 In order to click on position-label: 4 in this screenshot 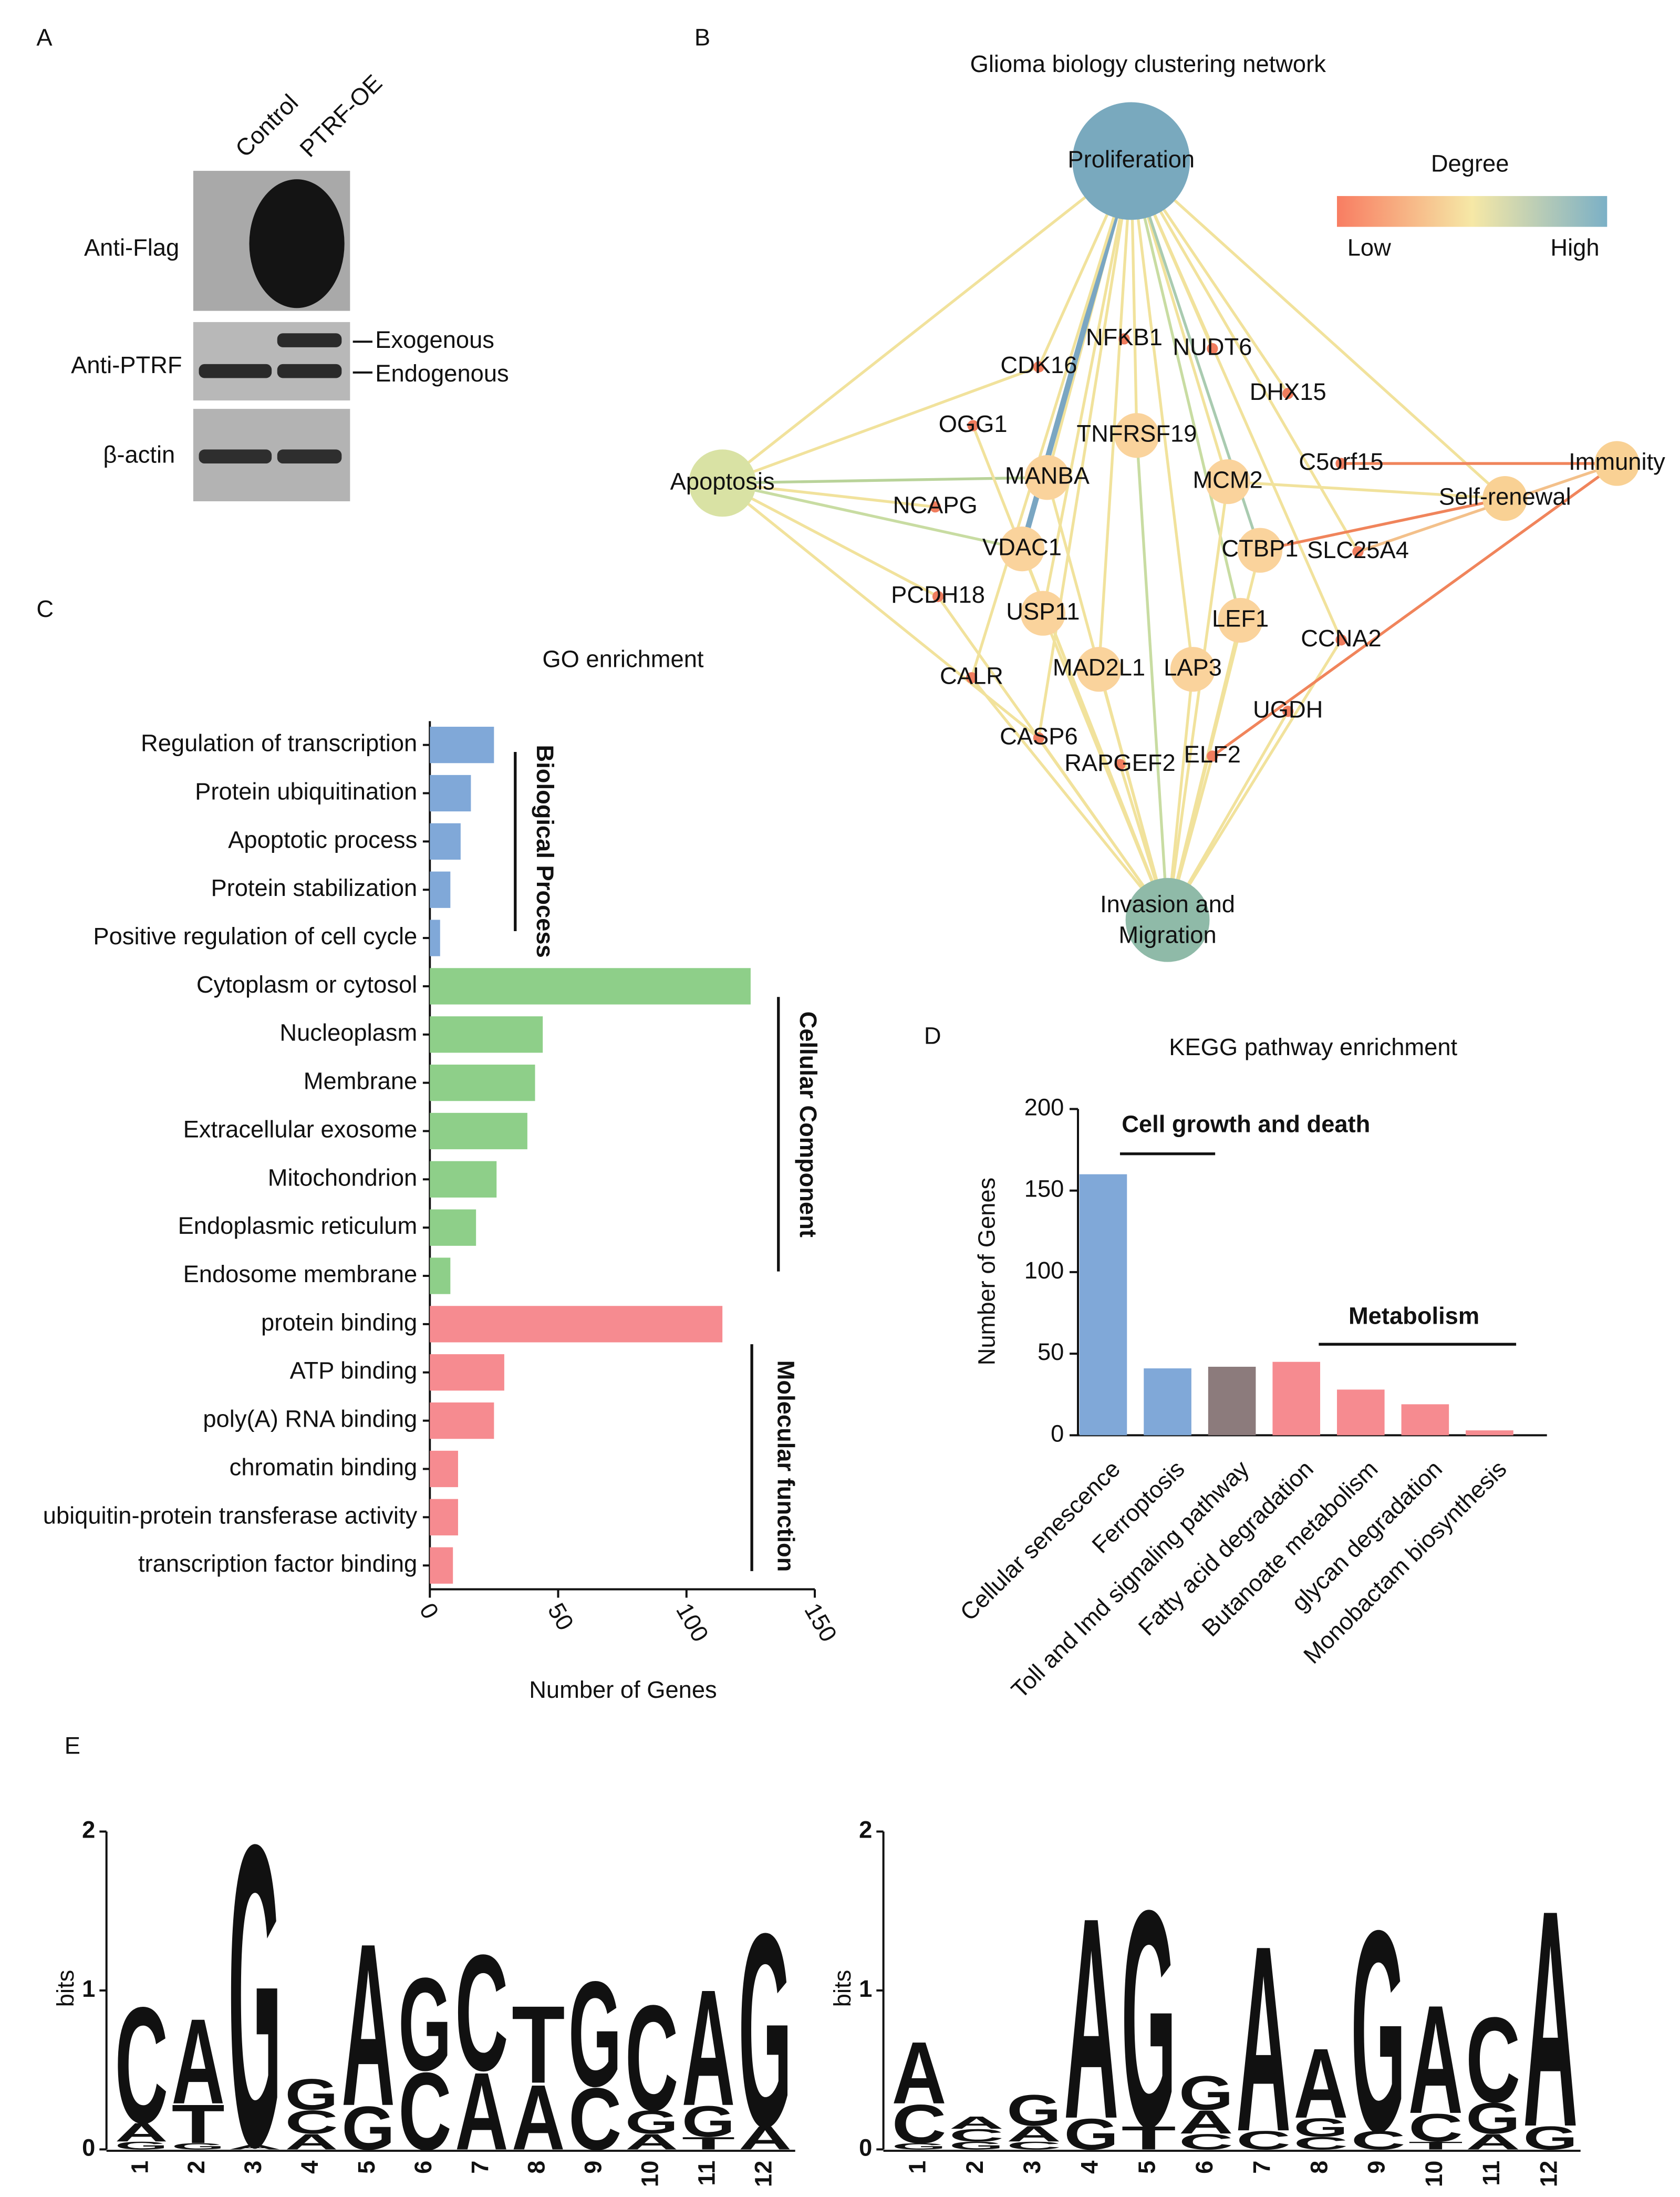, I will do `click(1089, 2167)`.